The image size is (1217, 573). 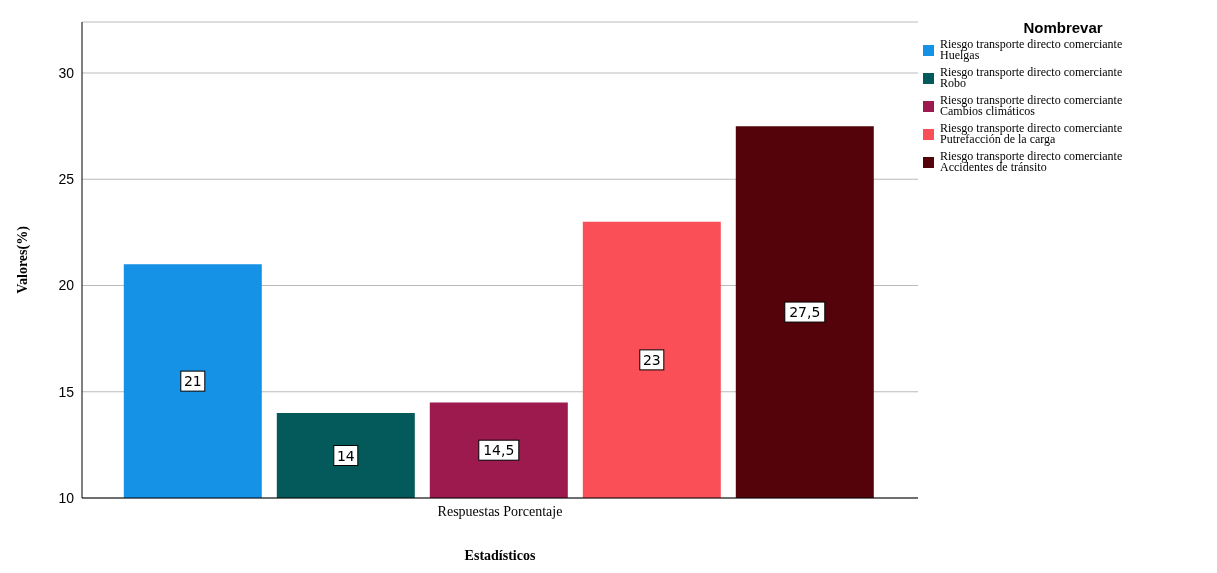 What do you see at coordinates (500, 511) in the screenshot?
I see `x-tick-label: Respuestas Porcentaje` at bounding box center [500, 511].